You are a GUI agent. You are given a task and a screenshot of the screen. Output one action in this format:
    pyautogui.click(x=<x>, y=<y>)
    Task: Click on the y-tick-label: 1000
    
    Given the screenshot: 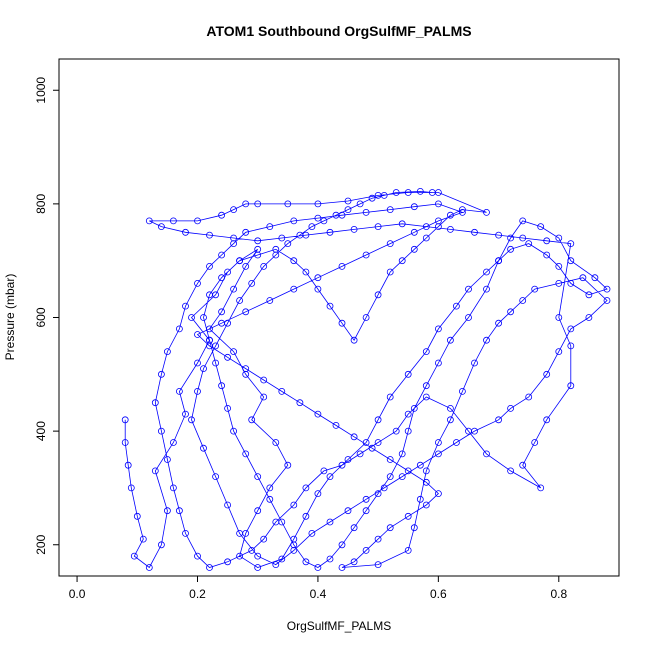 What is the action you would take?
    pyautogui.click(x=41, y=90)
    